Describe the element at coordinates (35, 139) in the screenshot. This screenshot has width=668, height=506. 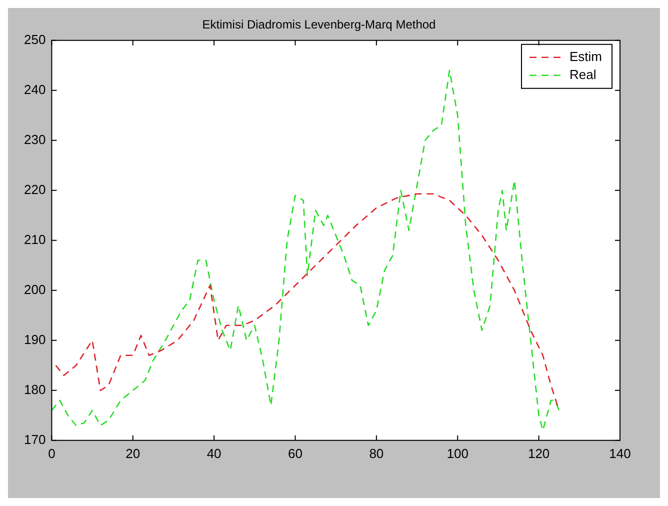
I see `y-tick-label: 230` at that location.